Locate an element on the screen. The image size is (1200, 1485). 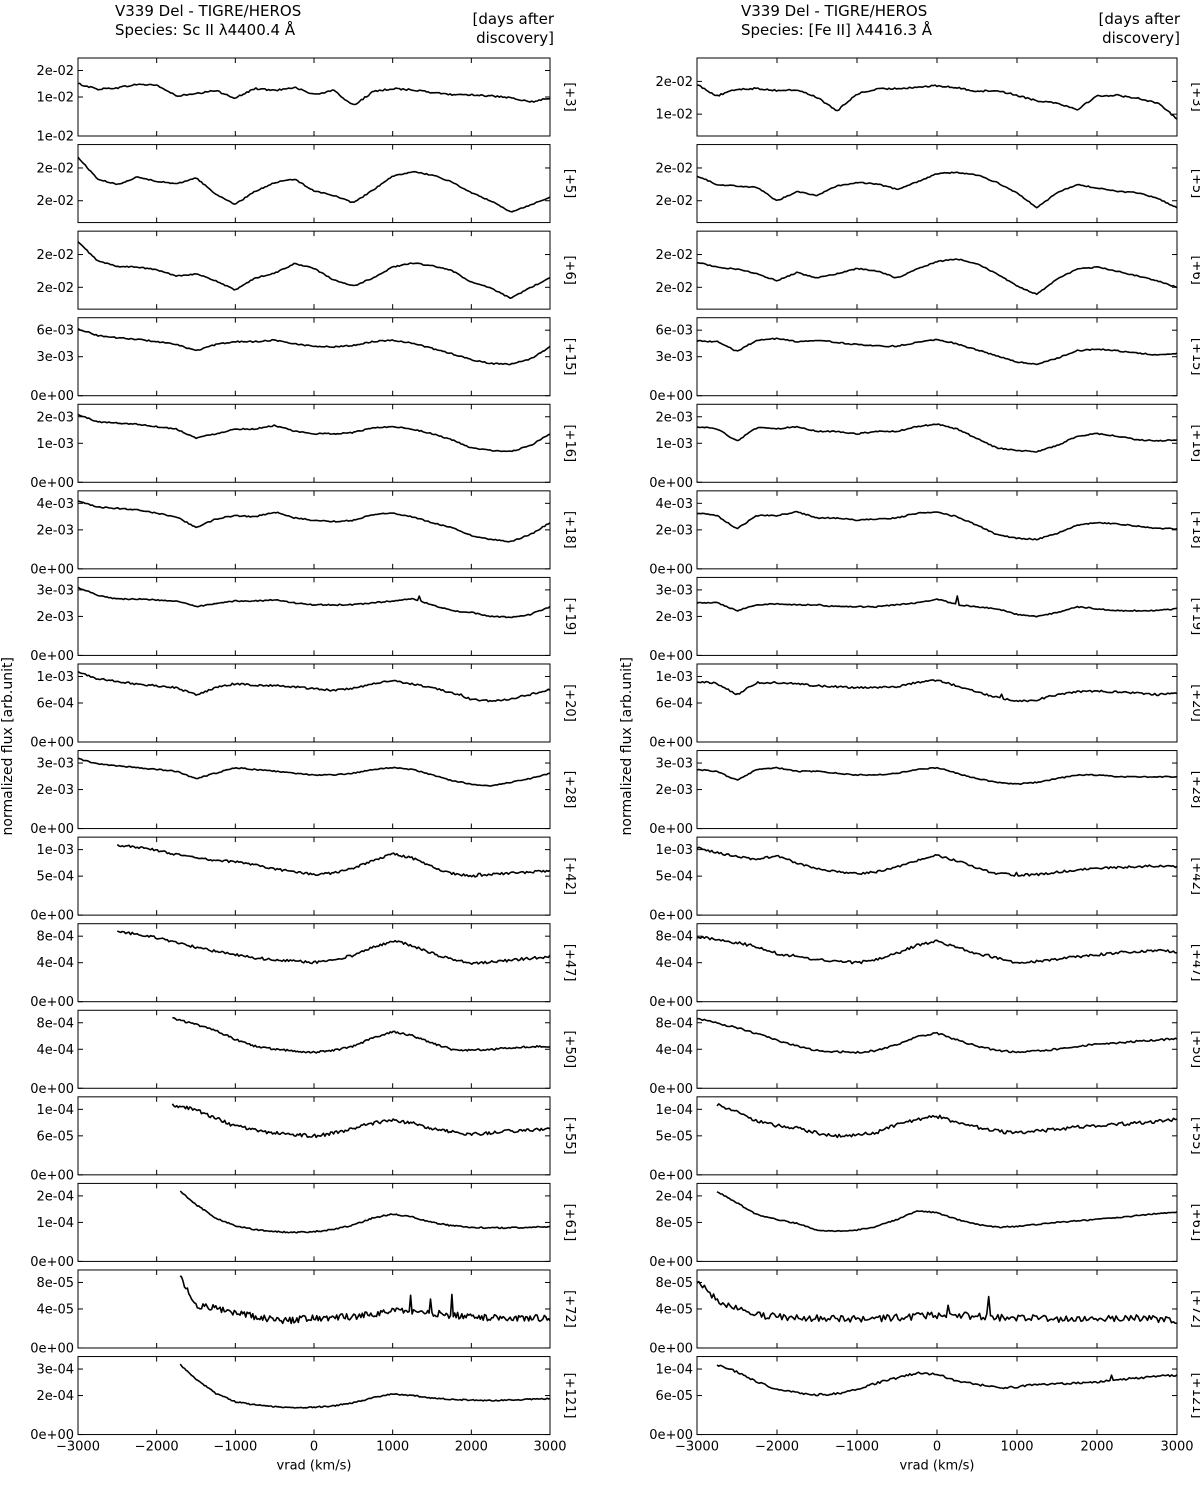
x-tick-label: 3000 is located at coordinates (549, 1447).